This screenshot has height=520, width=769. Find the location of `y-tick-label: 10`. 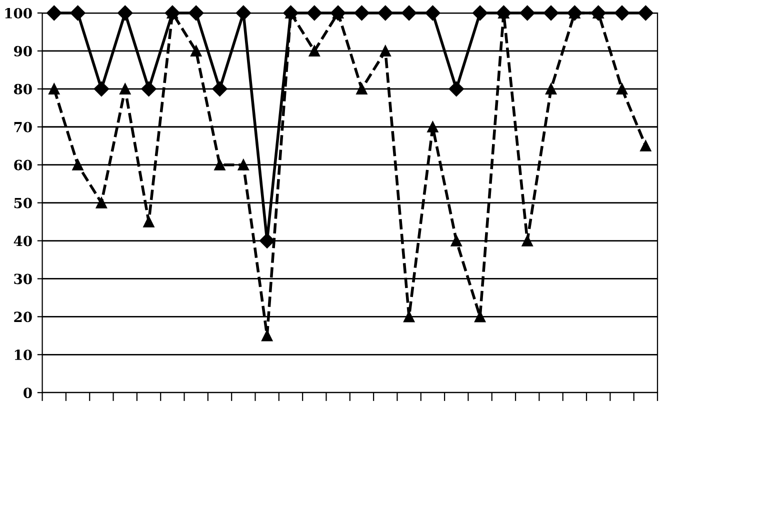

y-tick-label: 10 is located at coordinates (23, 355).